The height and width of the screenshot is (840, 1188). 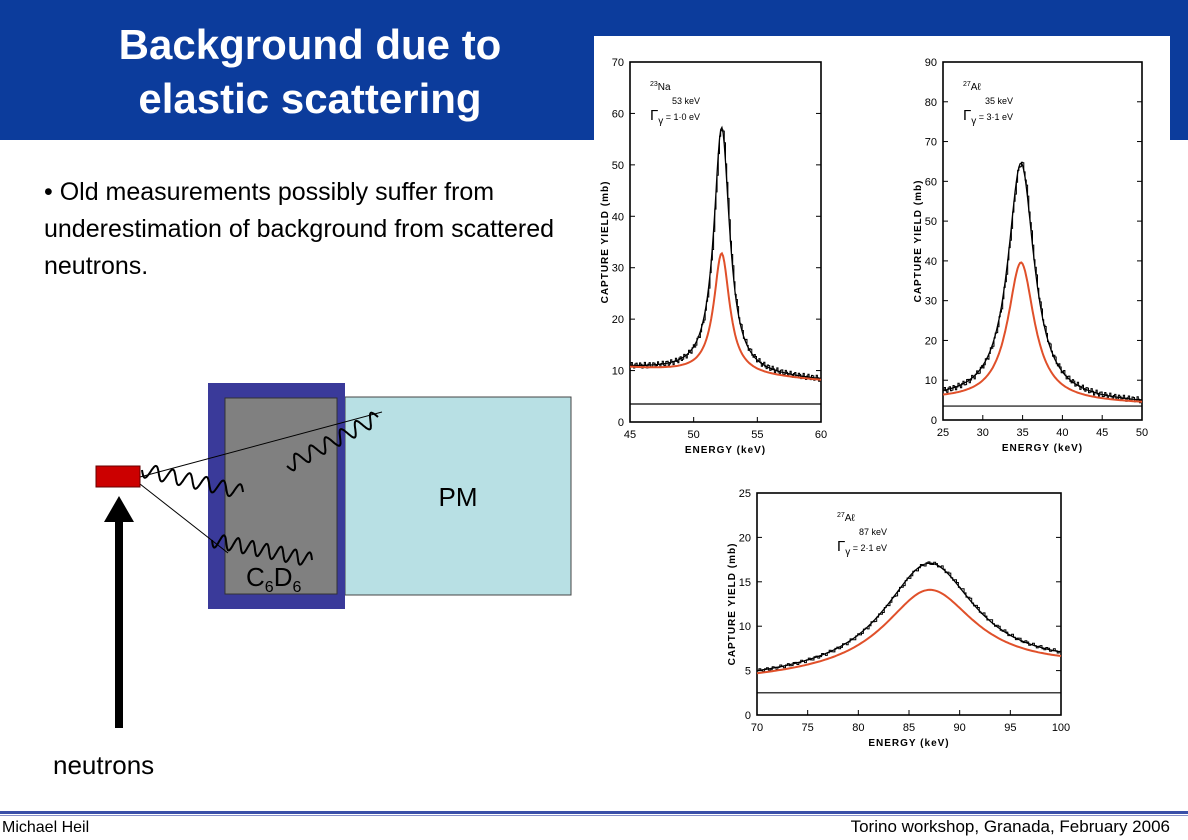 I want to click on x-tick-label: 70, so click(x=757, y=728).